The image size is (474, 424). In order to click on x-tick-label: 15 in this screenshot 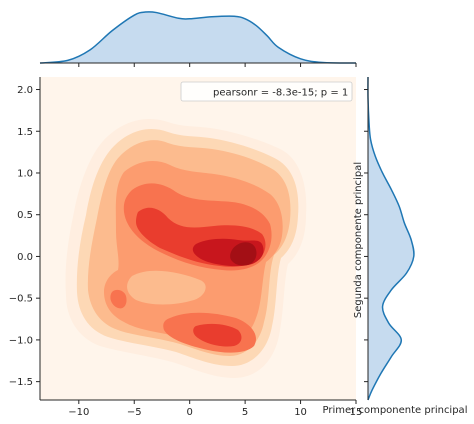, I will do `click(356, 412)`.